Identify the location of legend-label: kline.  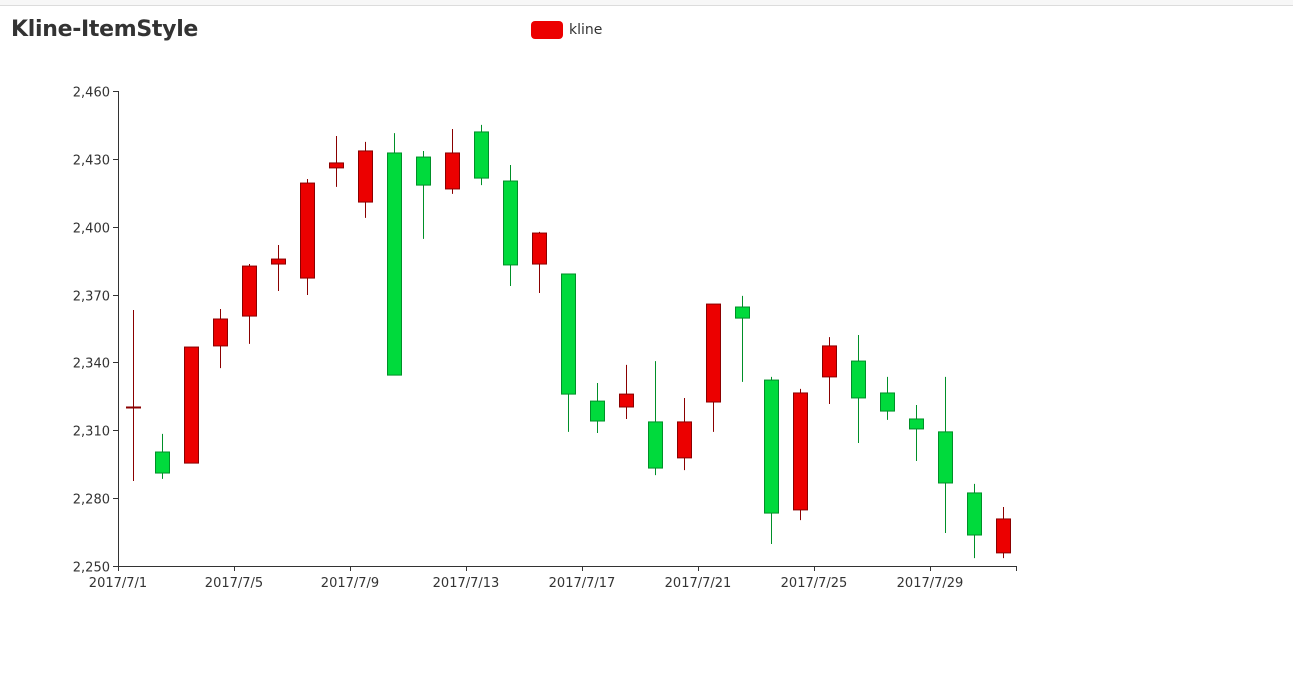
(586, 30).